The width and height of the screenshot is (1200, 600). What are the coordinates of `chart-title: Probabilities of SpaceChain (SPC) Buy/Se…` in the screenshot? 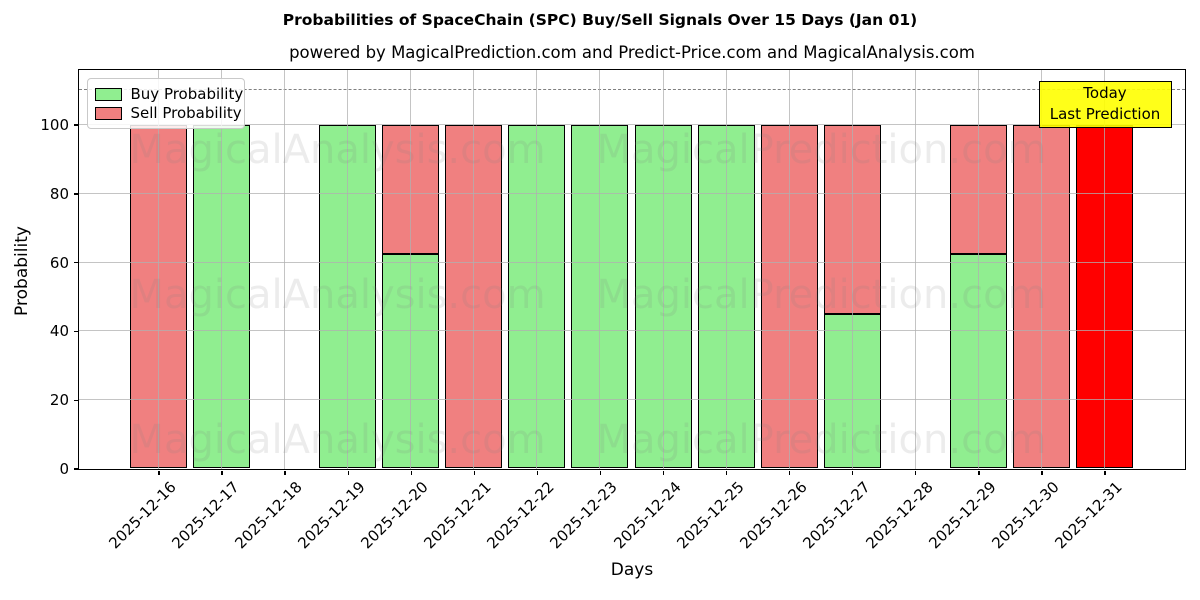 It's located at (600, 20).